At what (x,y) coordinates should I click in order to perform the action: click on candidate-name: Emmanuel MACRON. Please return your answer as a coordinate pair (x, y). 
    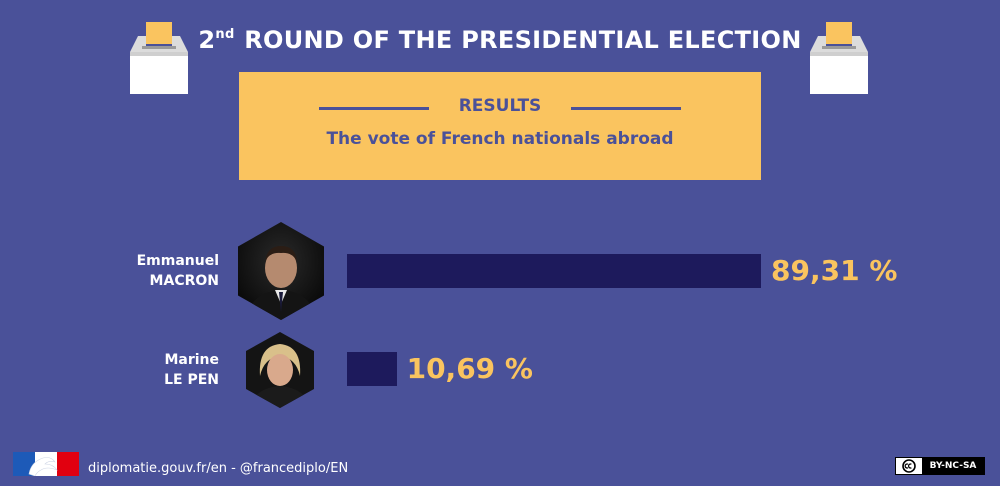
    Looking at the image, I should click on (159, 271).